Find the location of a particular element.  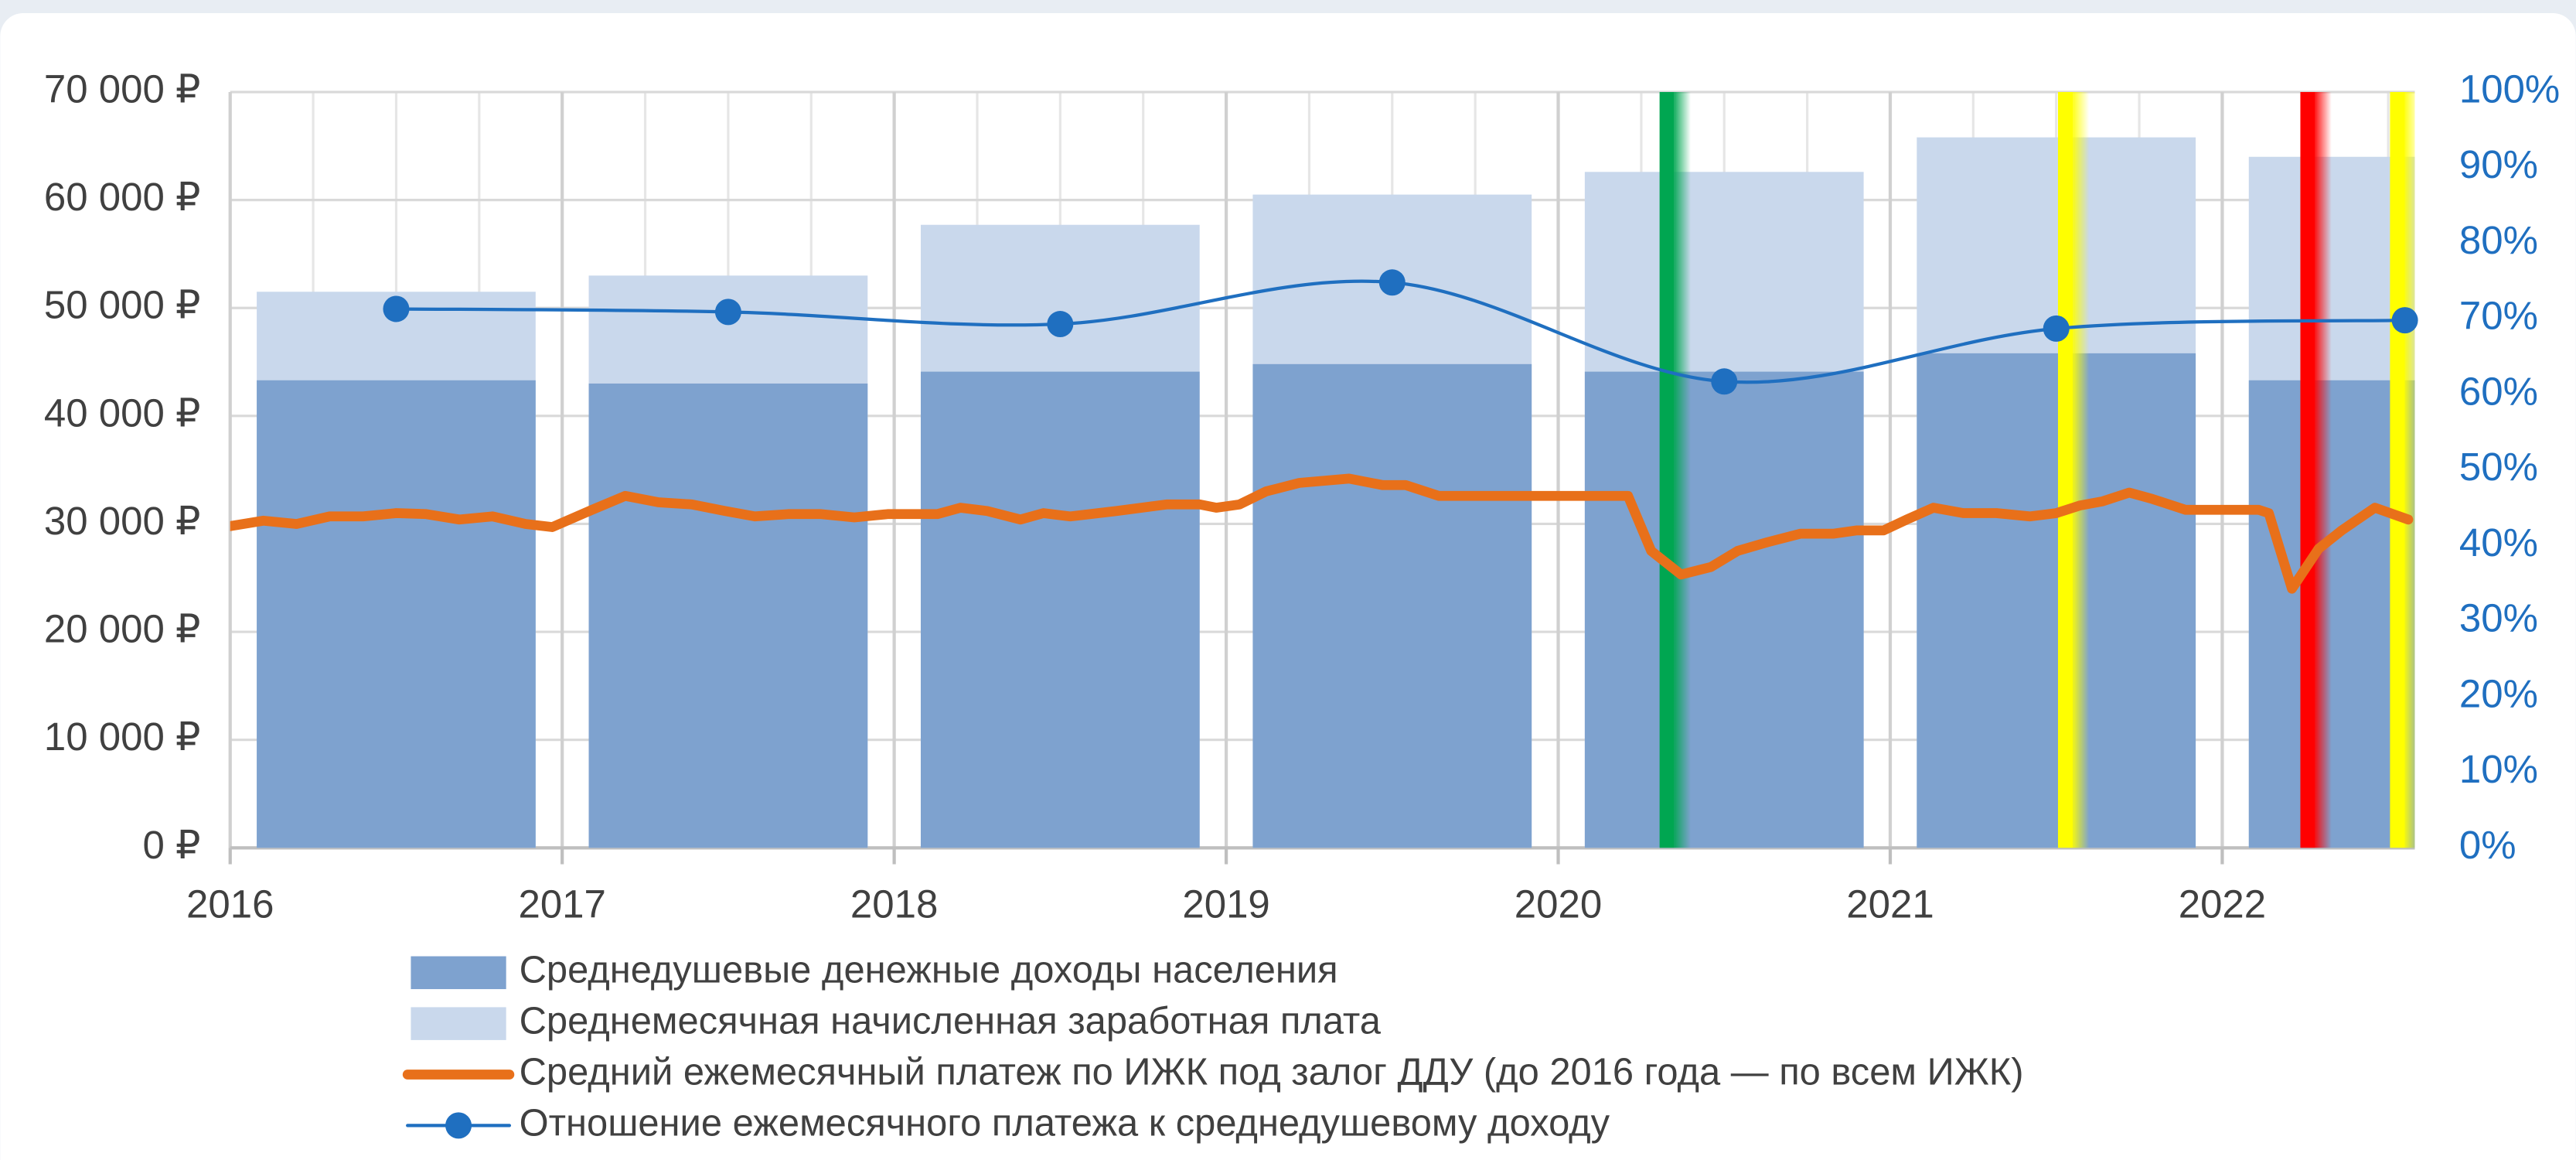

y2-tick-label: 50% is located at coordinates (2498, 467).